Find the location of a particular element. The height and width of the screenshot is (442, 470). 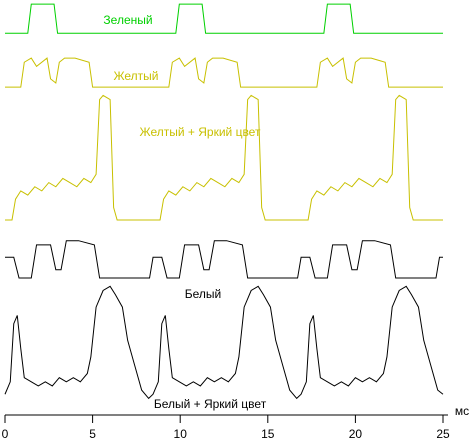

series-label: Белый + Яркий цвет is located at coordinates (210, 404).